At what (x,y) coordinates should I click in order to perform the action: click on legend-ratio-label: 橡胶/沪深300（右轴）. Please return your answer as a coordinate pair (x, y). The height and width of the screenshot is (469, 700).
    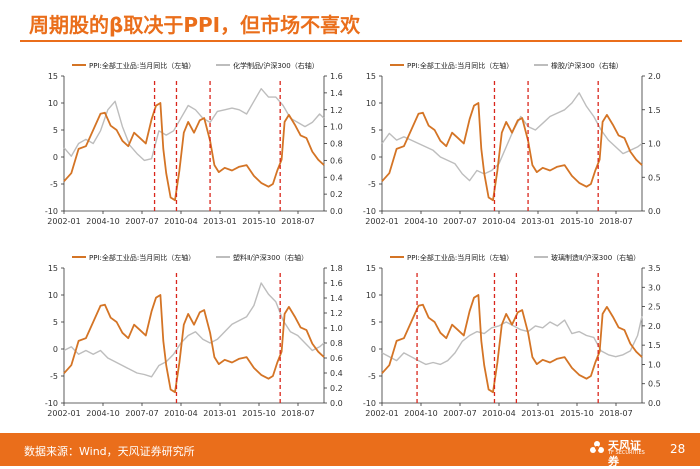
    Looking at the image, I should click on (587, 65).